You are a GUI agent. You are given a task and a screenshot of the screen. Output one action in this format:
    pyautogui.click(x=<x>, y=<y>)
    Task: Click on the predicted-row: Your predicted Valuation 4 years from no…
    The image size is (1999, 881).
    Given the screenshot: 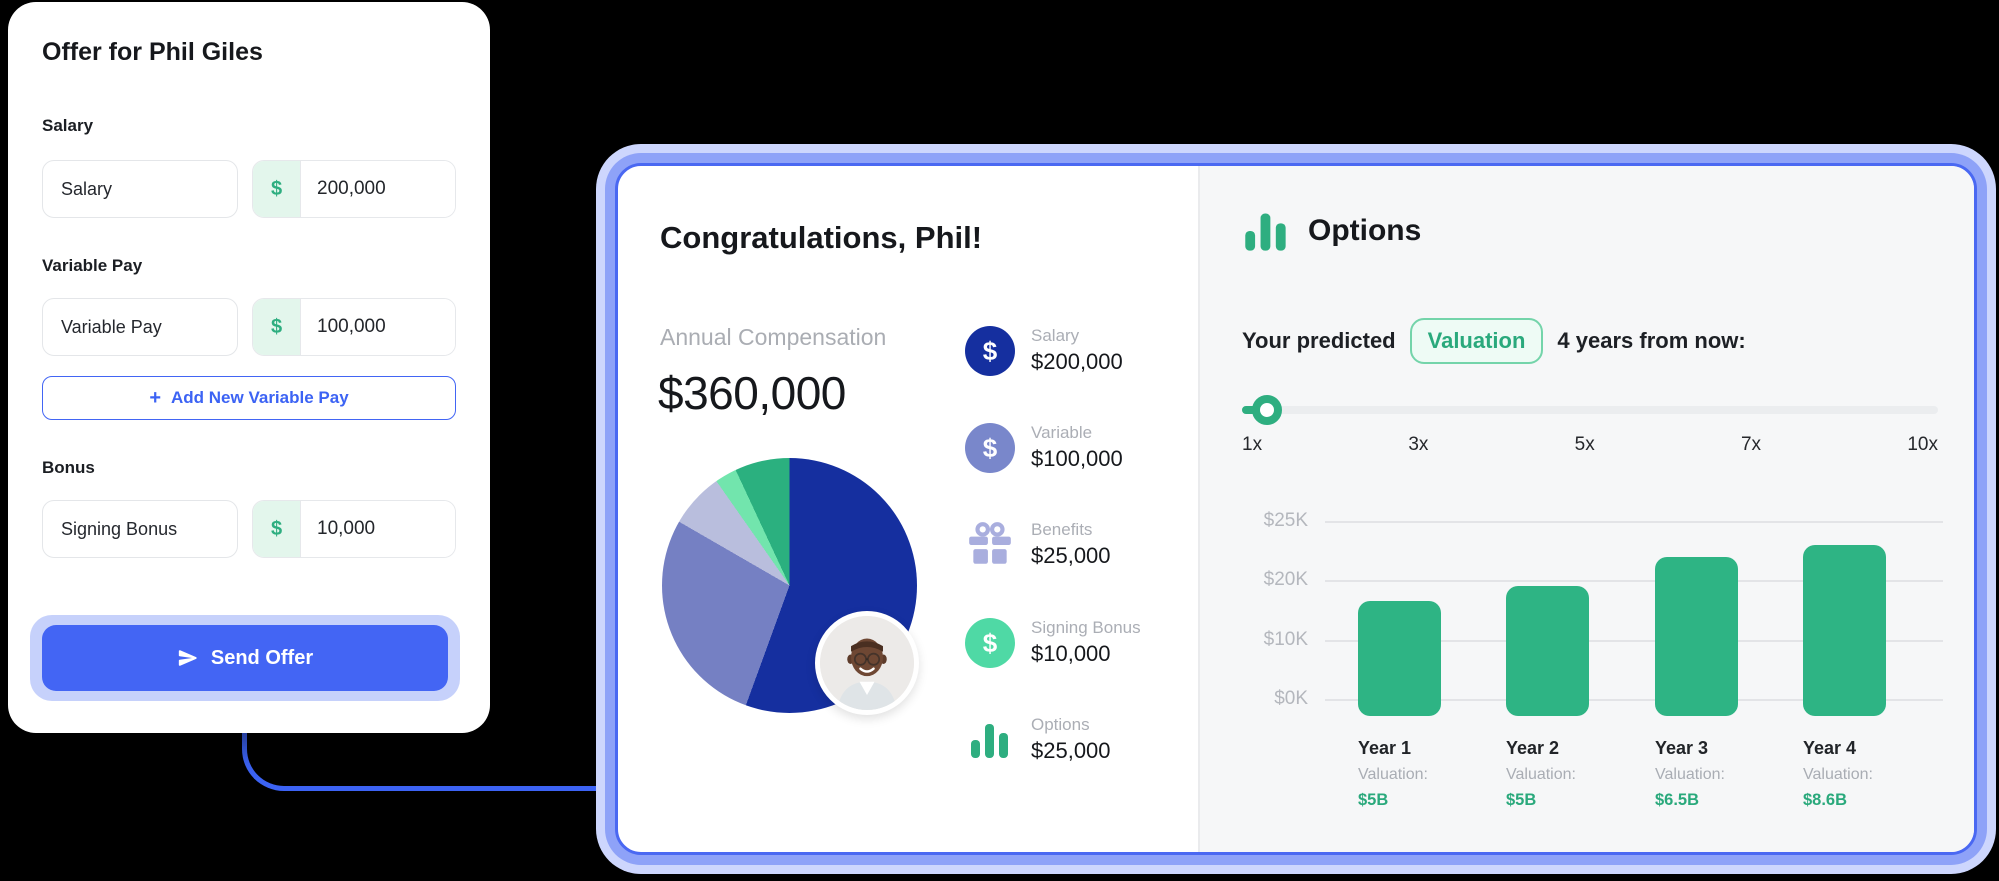 What is the action you would take?
    pyautogui.click(x=1494, y=341)
    